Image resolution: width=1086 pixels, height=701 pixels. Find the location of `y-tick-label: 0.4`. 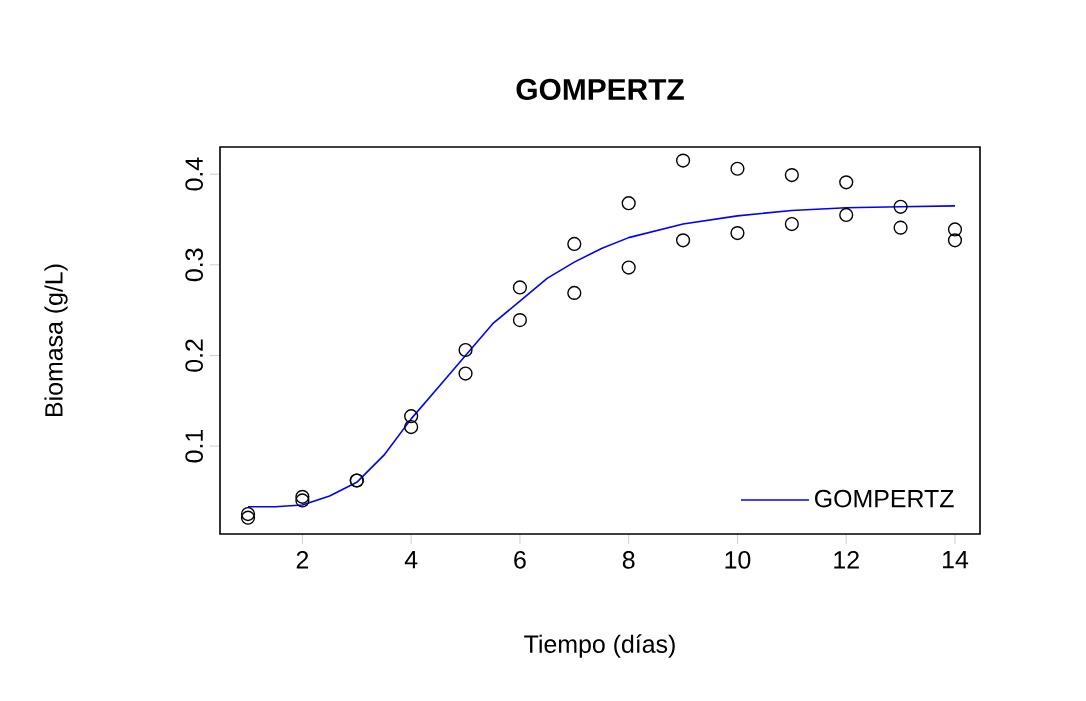

y-tick-label: 0.4 is located at coordinates (194, 174).